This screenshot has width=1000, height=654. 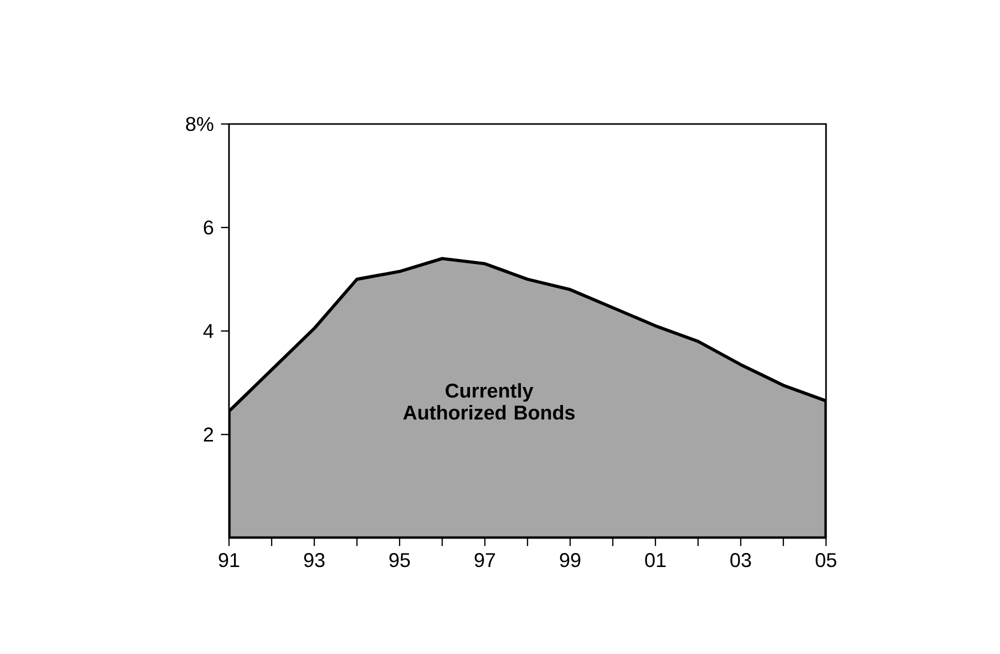 What do you see at coordinates (399, 560) in the screenshot?
I see `x-tick-label: 95` at bounding box center [399, 560].